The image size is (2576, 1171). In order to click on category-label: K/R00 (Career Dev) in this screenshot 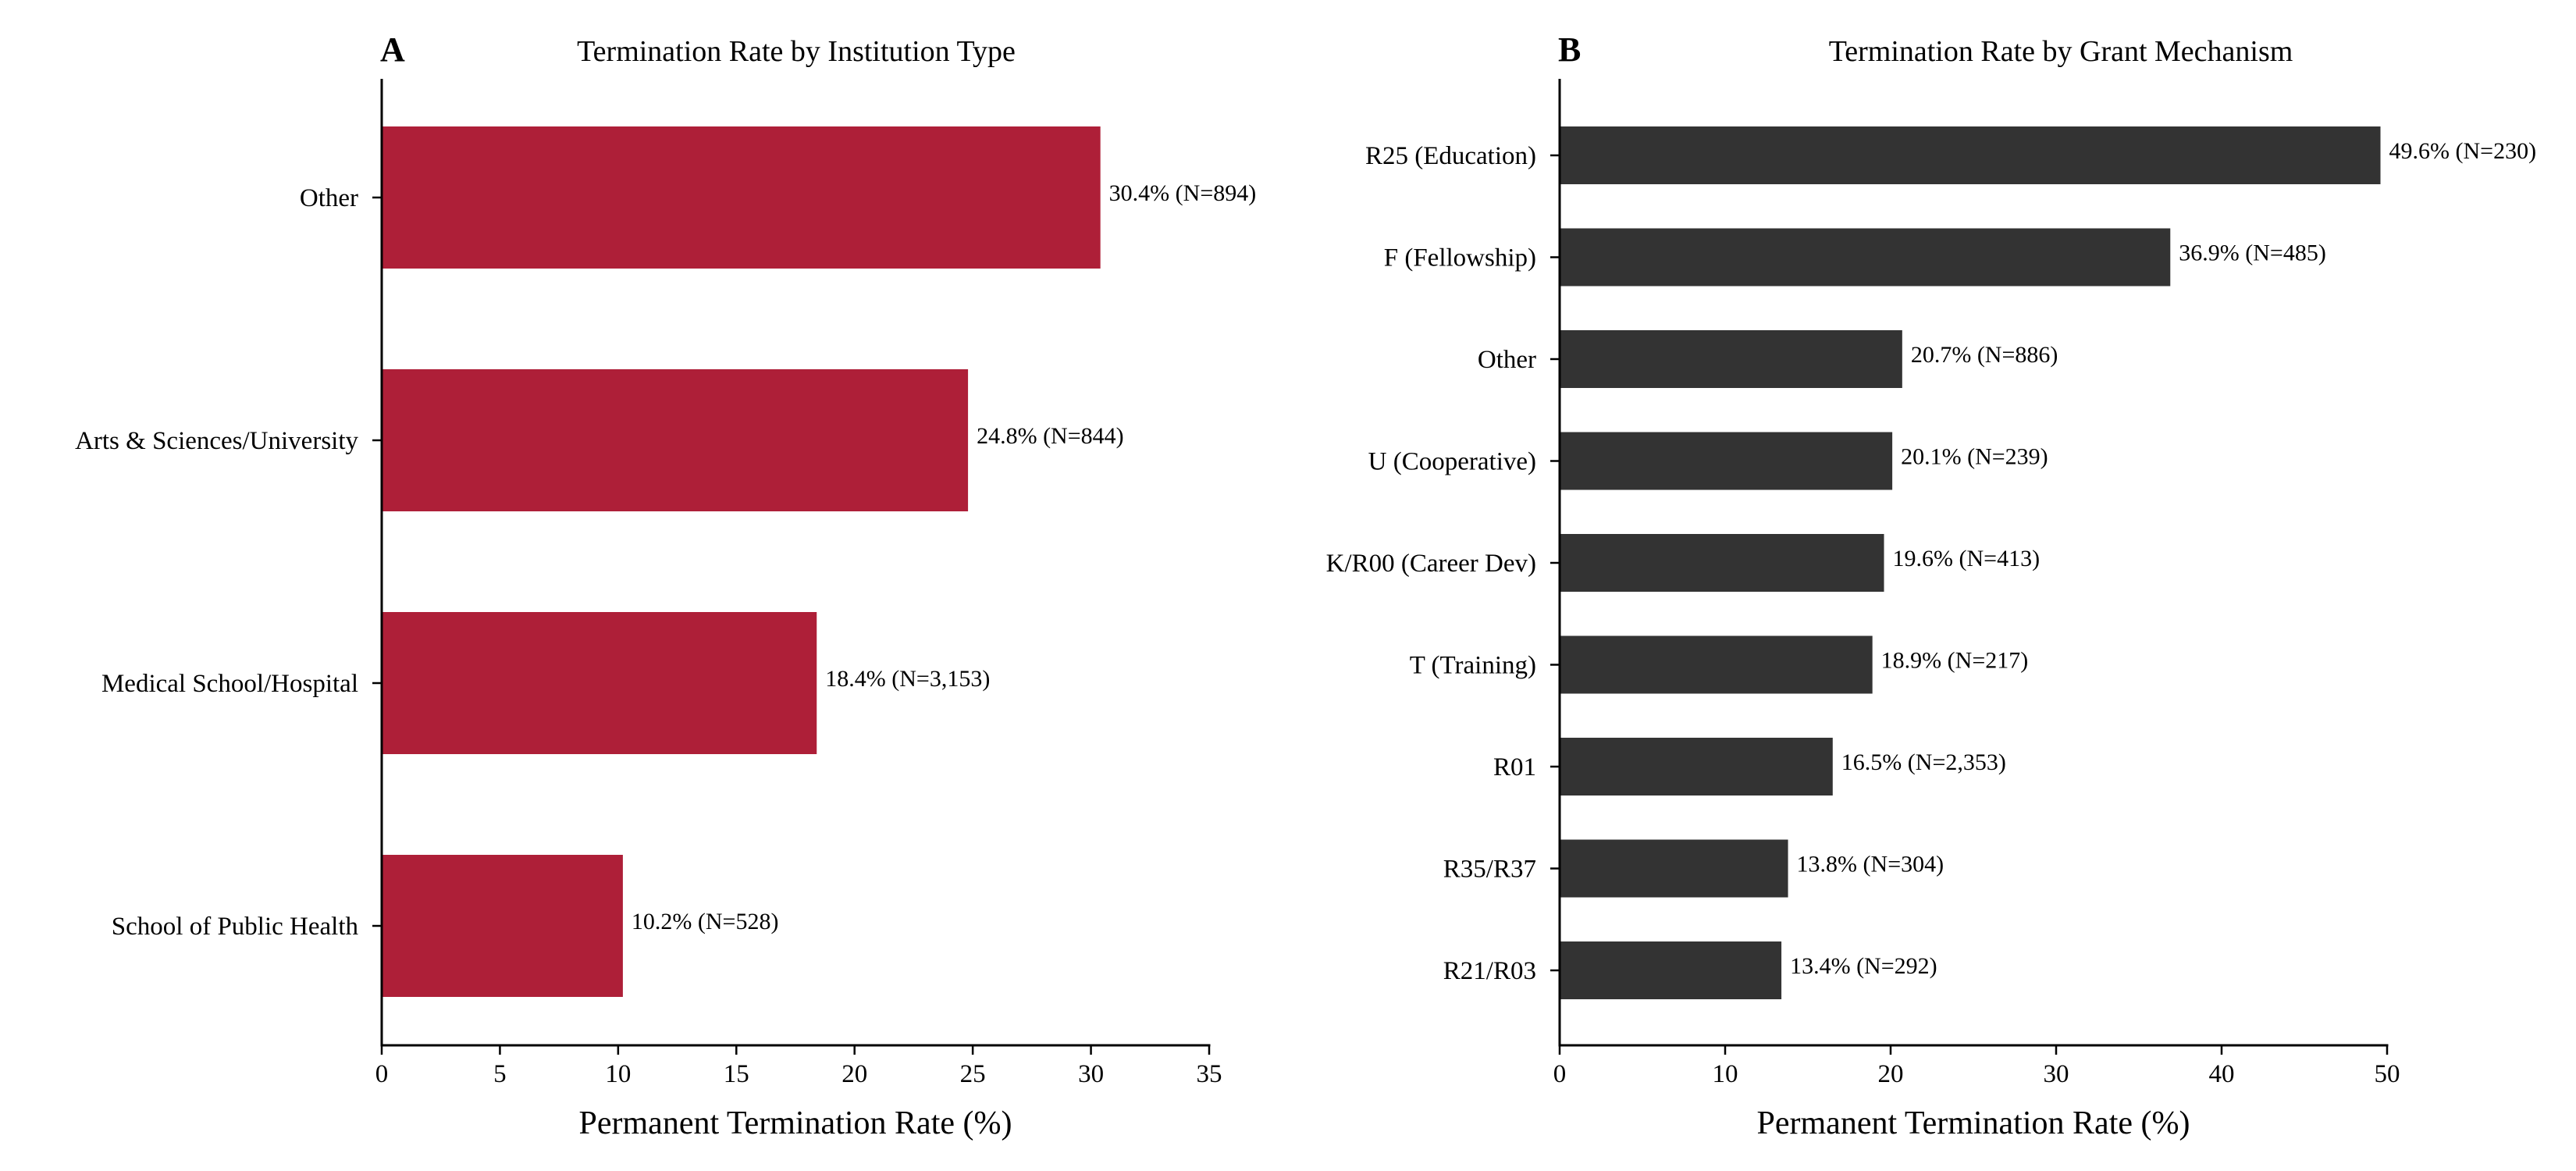, I will do `click(1431, 564)`.